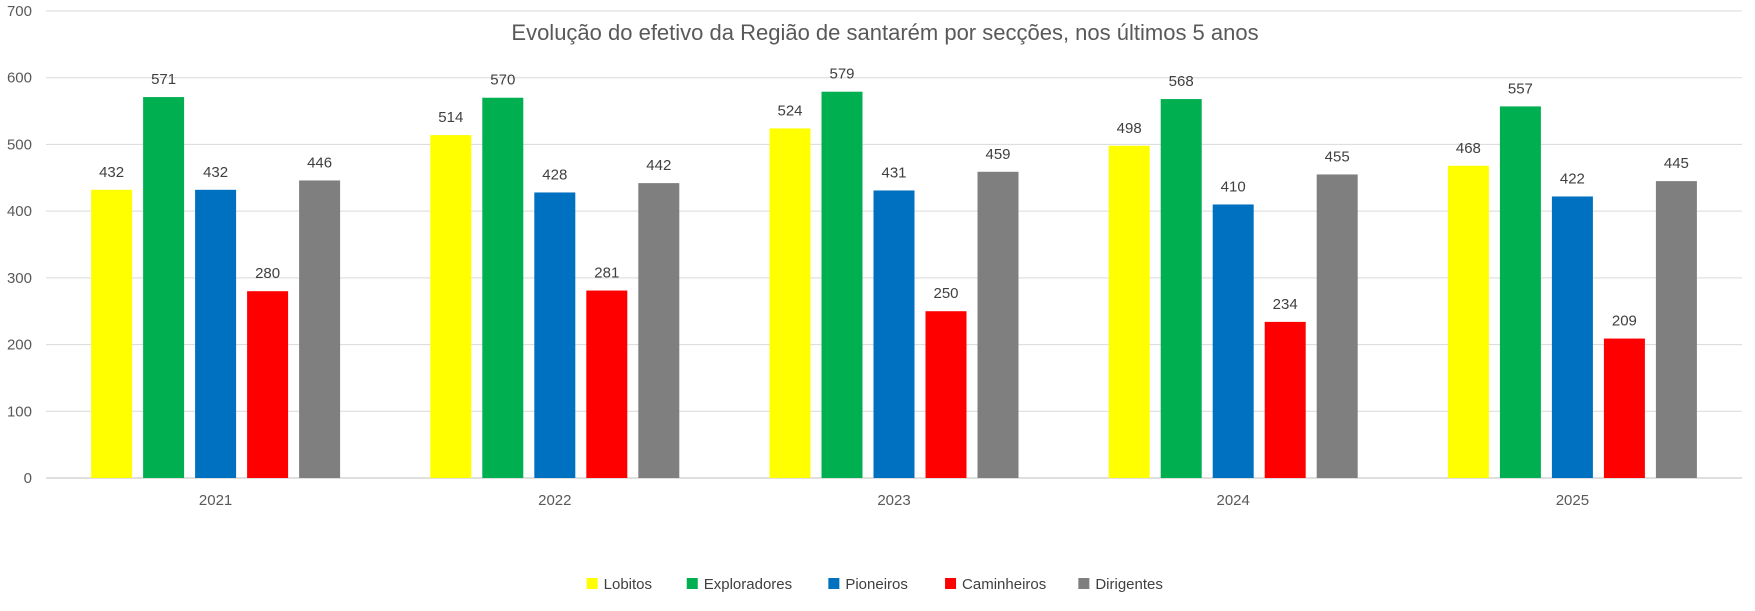 Image resolution: width=1755 pixels, height=611 pixels. What do you see at coordinates (19, 11) in the screenshot?
I see `y-tick-label: 700` at bounding box center [19, 11].